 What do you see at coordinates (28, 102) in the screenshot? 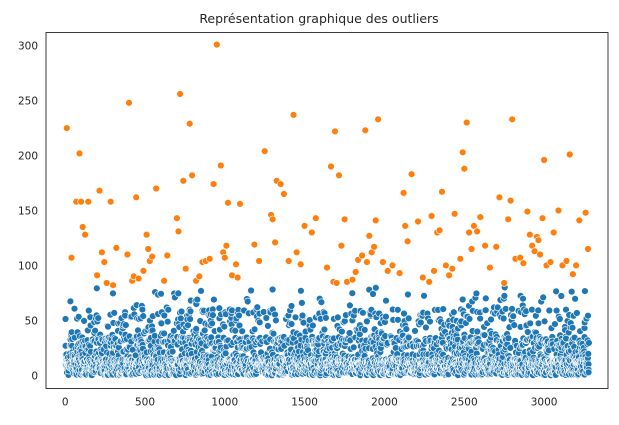
I see `y-tick-label: 250` at bounding box center [28, 102].